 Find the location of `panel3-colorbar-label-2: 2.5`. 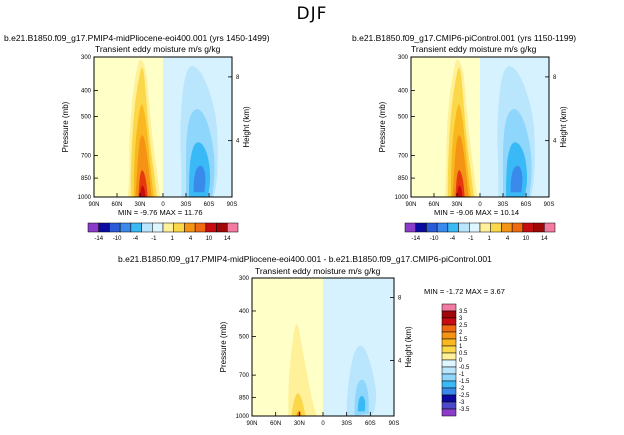

panel3-colorbar-label-2: 2.5 is located at coordinates (463, 326).